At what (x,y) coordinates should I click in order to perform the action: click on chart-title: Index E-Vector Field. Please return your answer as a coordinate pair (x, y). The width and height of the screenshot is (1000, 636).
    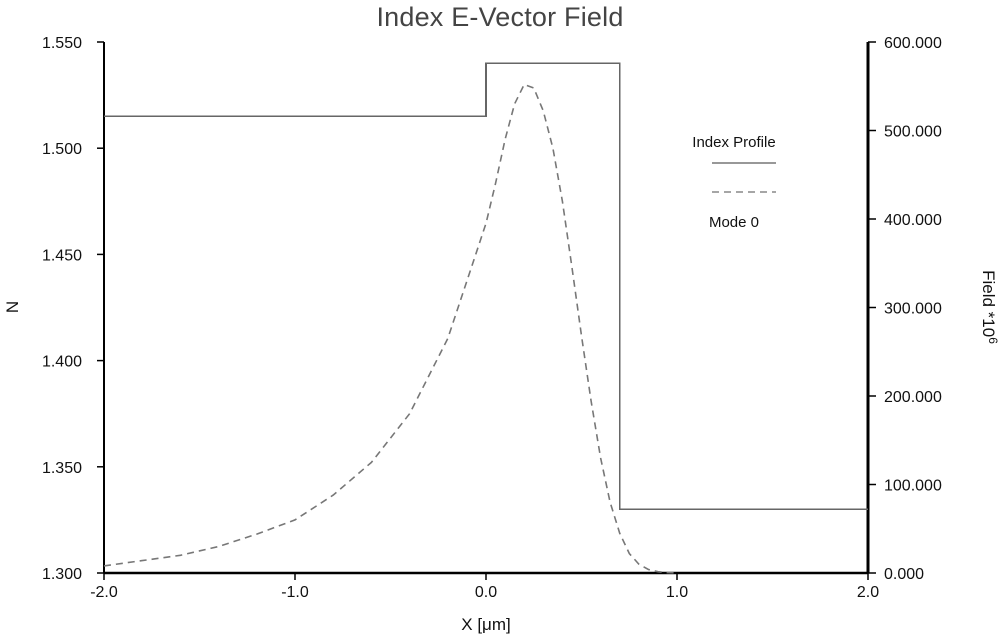
    Looking at the image, I should click on (500, 17).